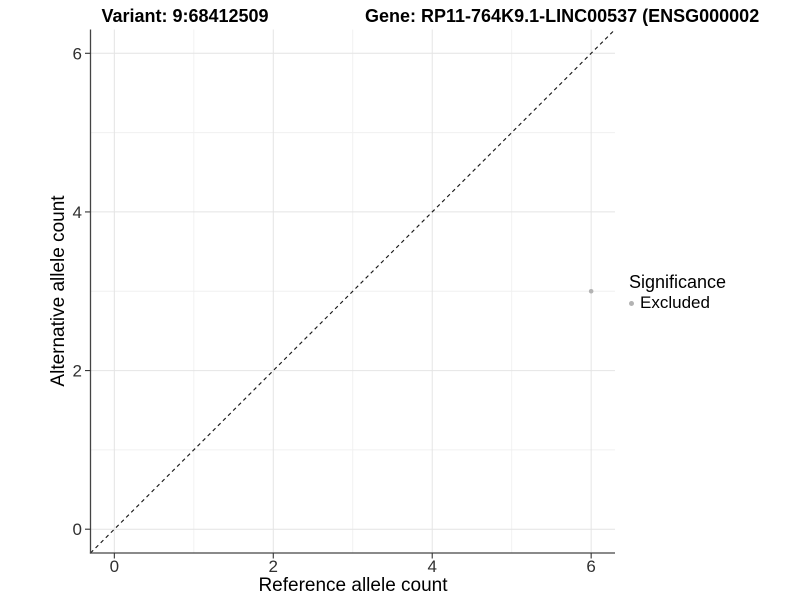  What do you see at coordinates (353, 585) in the screenshot?
I see `x-axis-title: Reference allele count` at bounding box center [353, 585].